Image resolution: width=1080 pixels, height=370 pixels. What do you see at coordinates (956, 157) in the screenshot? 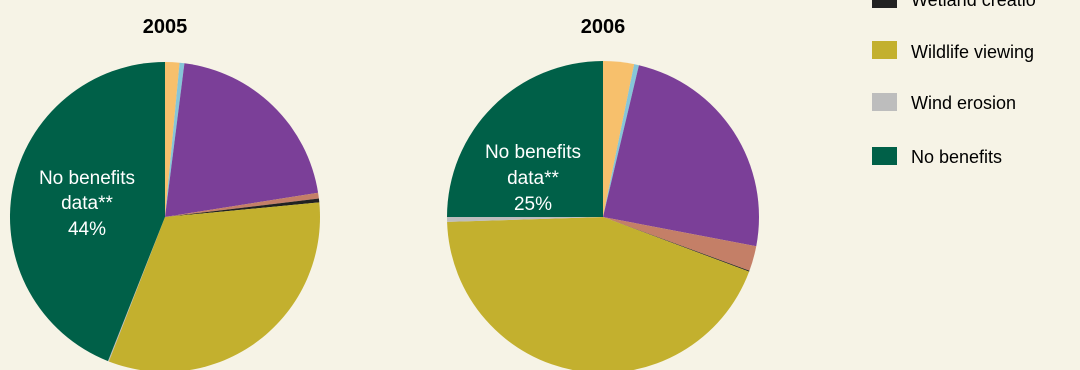
I see `legend-label-no-benefits: No benefits` at bounding box center [956, 157].